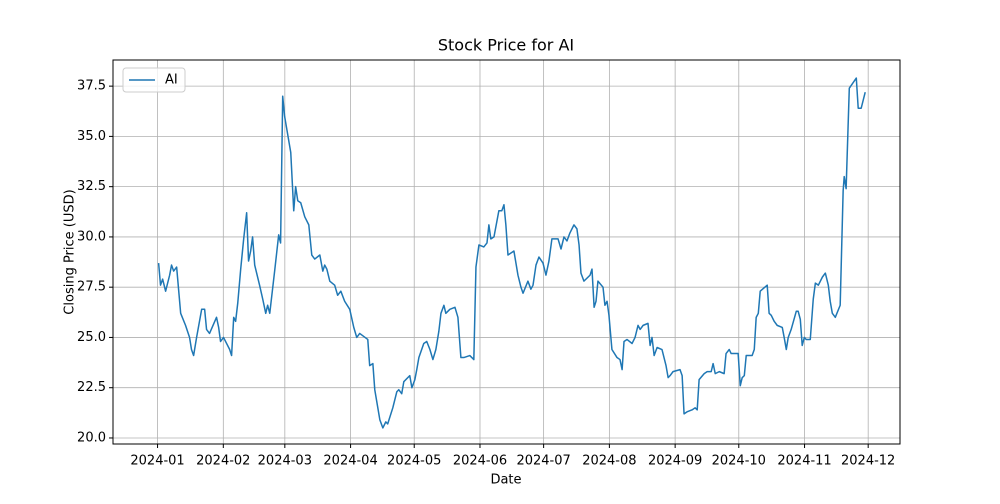 Image resolution: width=1000 pixels, height=504 pixels. I want to click on x-tick-label: 2024-06, so click(480, 461).